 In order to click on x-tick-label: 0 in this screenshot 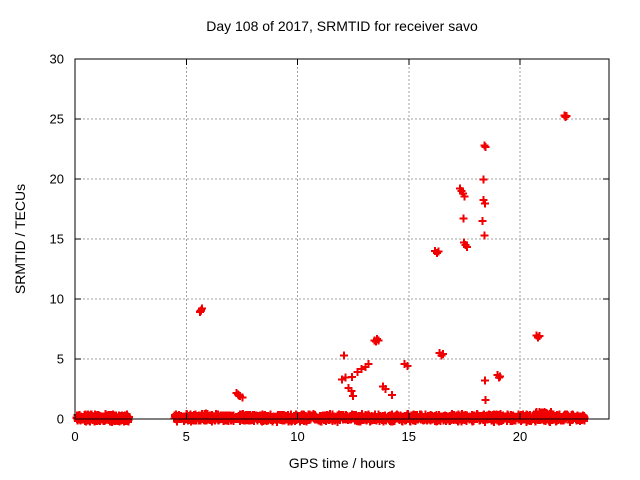, I will do `click(74, 436)`.